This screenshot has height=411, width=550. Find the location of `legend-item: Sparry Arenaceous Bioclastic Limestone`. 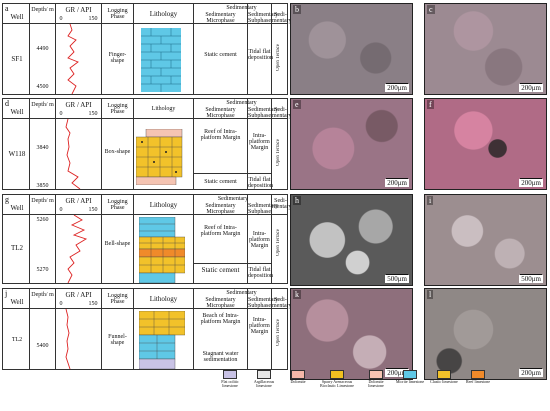

legend-item: Sparry Arenaceous Bioclastic Limestone is located at coordinates (337, 379).